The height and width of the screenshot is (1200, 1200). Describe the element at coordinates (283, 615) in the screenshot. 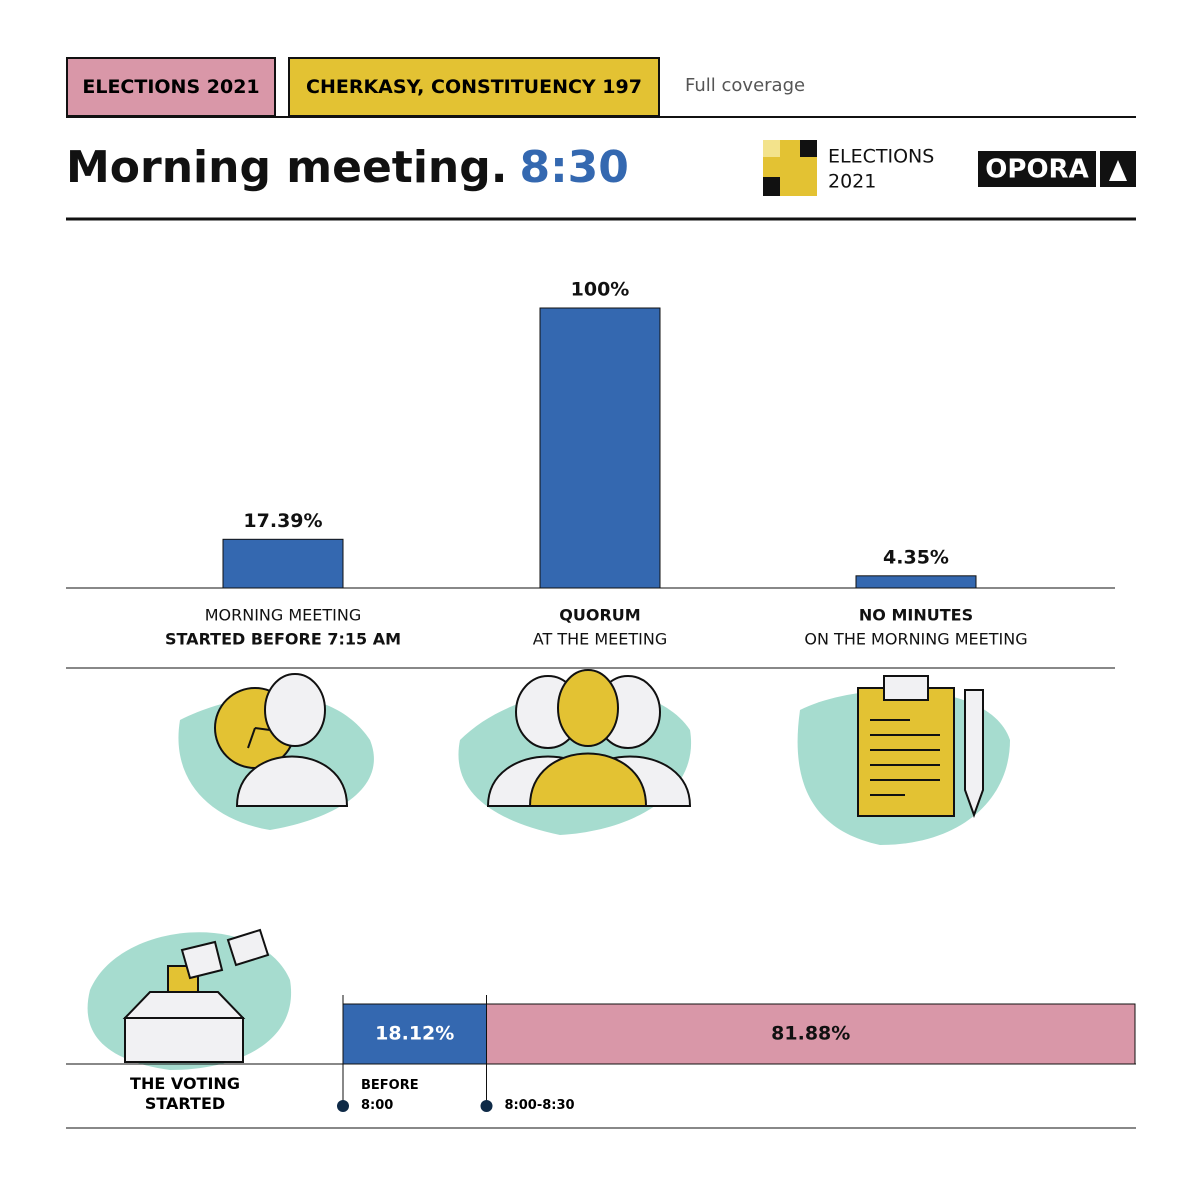

I see `category-label: MORNING MEETING` at that location.